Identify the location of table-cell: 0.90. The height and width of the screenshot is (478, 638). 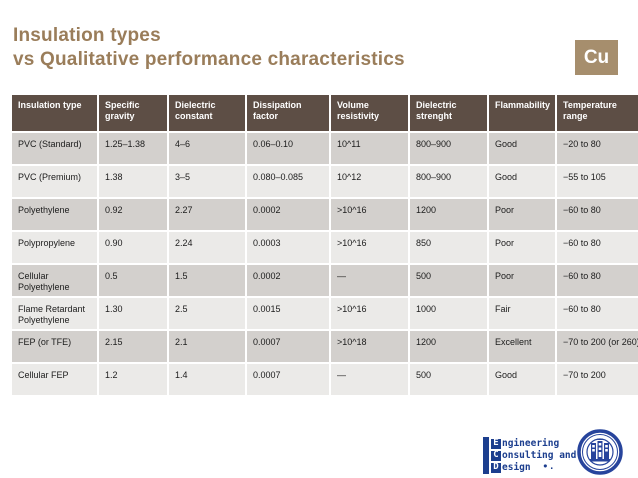
(133, 247).